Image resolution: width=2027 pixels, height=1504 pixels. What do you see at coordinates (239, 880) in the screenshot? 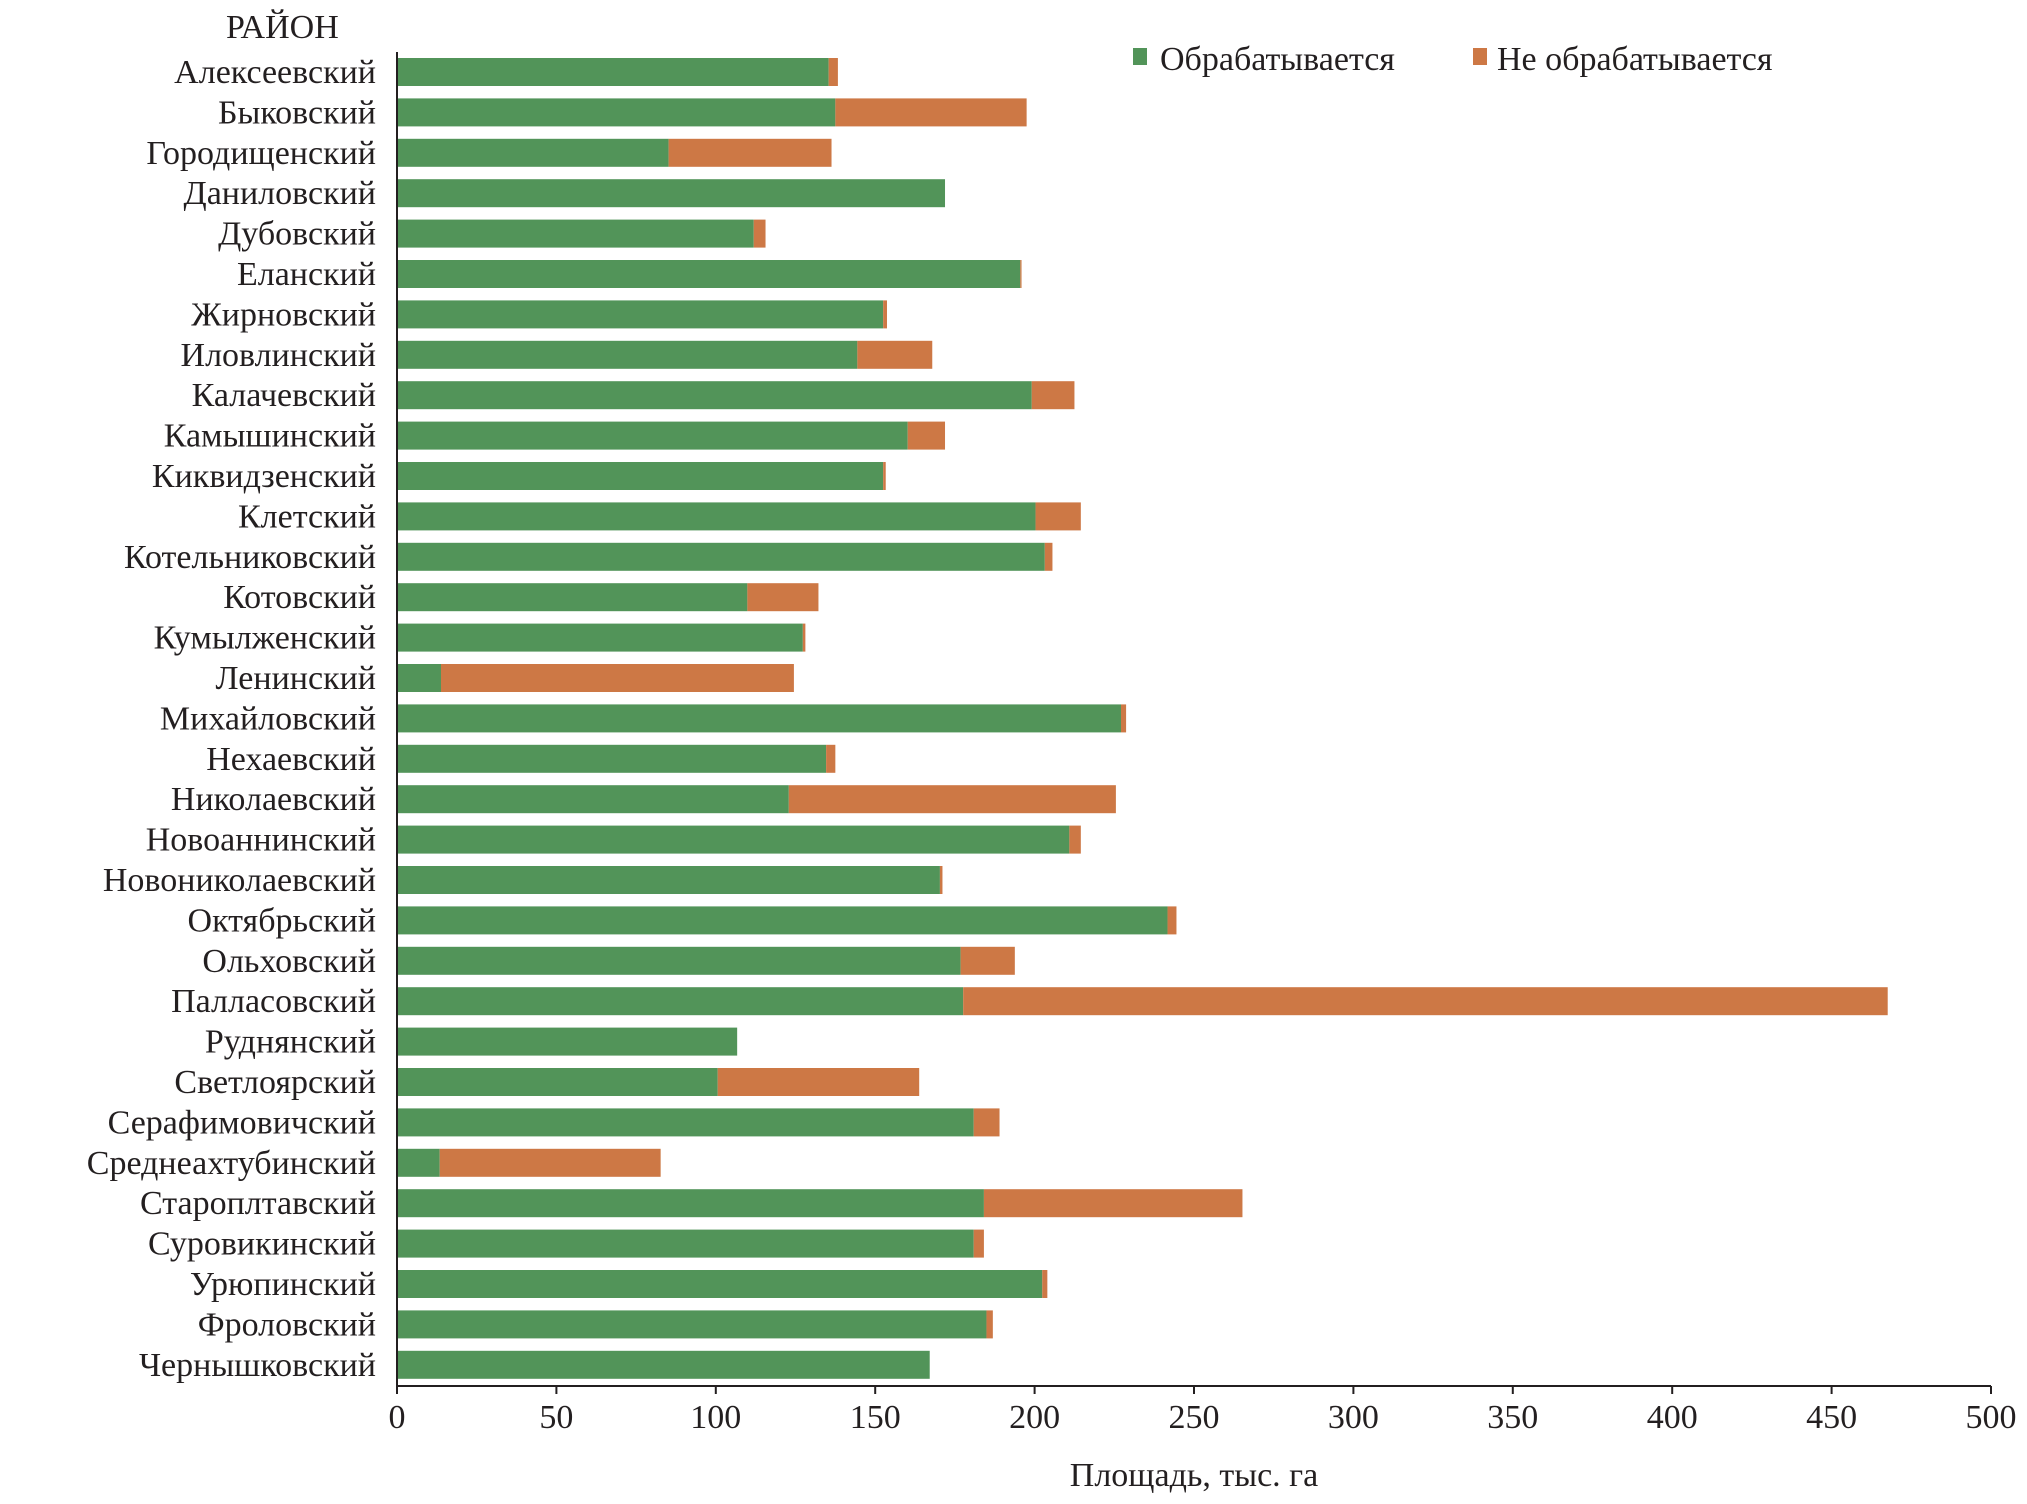
I see `category-label: Новониколаевский` at bounding box center [239, 880].